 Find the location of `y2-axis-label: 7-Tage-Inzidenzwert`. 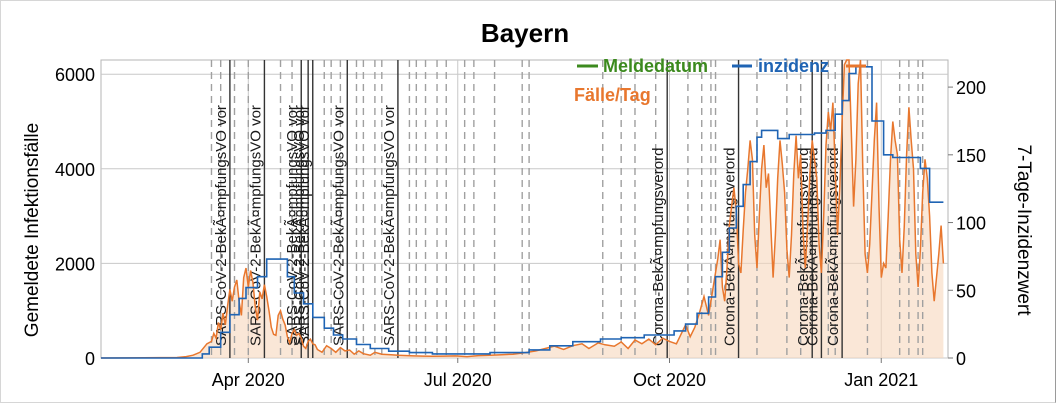

y2-axis-label: 7-Tage-Inzidenzwert is located at coordinates (1023, 230).